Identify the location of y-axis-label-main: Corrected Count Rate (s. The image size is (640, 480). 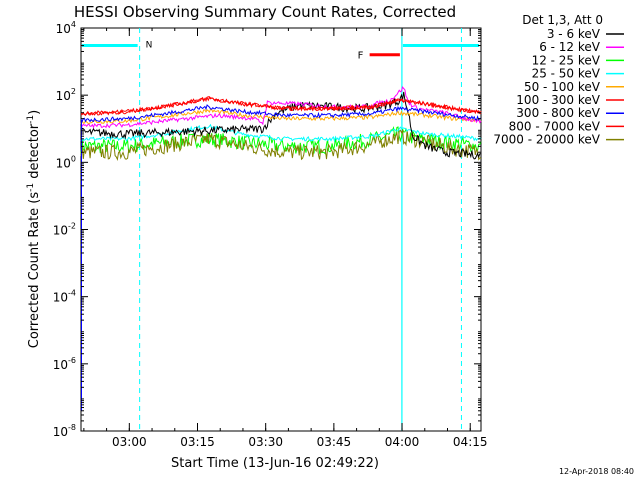
(34, 270).